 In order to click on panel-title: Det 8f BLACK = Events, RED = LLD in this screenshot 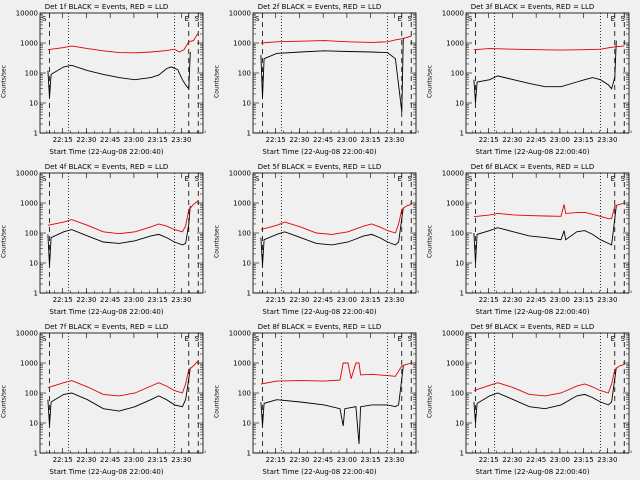, I will do `click(319, 327)`.